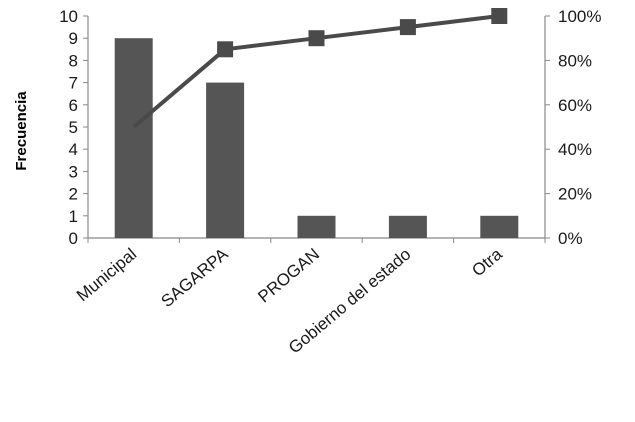  What do you see at coordinates (288, 276) in the screenshot?
I see `x-tick-label: PROGAN` at bounding box center [288, 276].